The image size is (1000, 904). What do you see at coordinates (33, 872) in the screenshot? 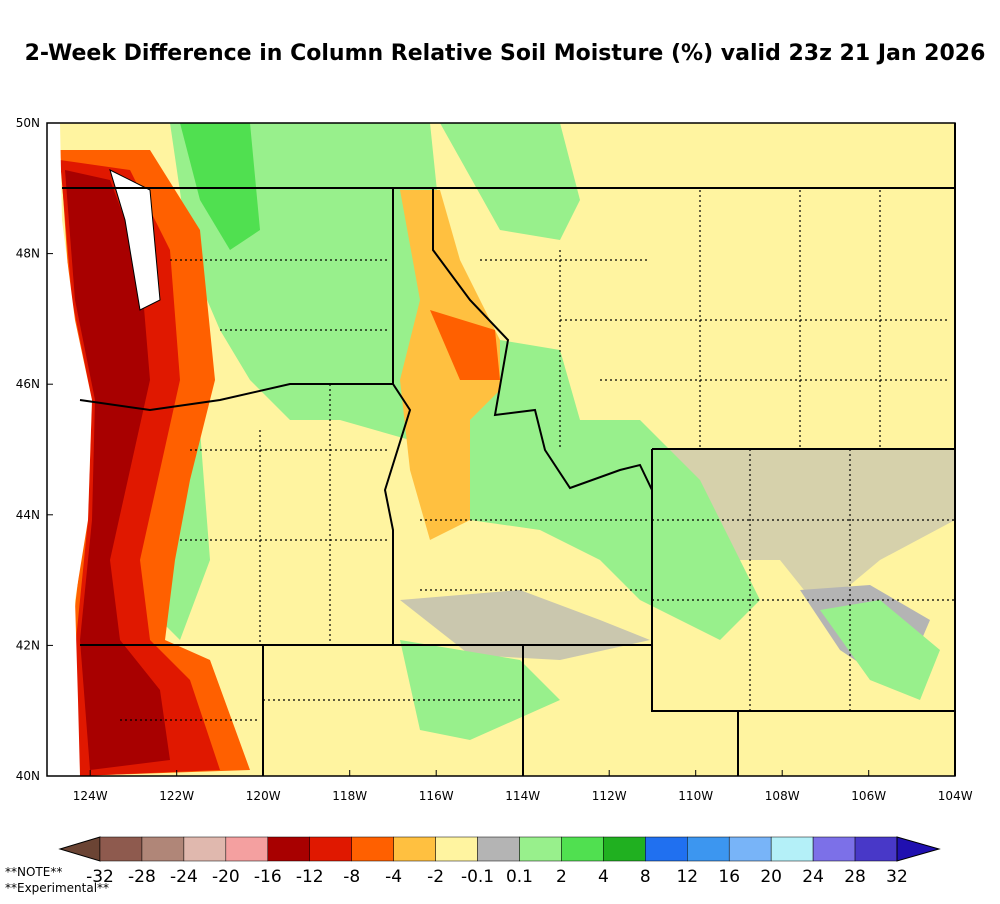
I see `note: **NOTE**` at bounding box center [33, 872].